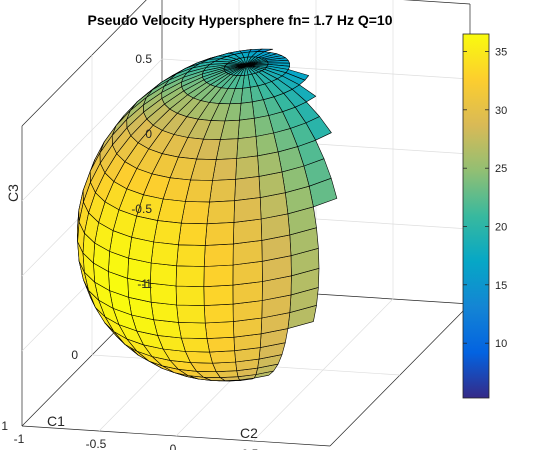  Describe the element at coordinates (74, 355) in the screenshot. I see `x-tick-label: 0` at that location.